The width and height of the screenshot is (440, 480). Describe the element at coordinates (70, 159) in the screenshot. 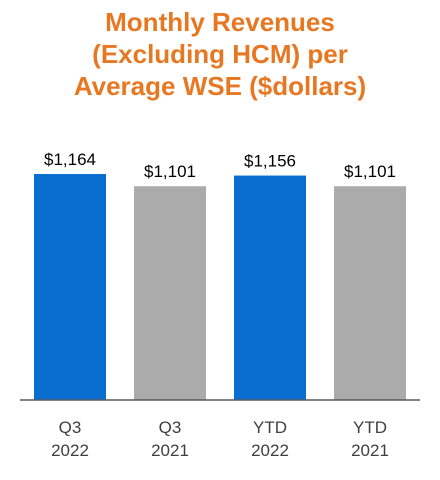

I see `data-label: $1,164` at that location.